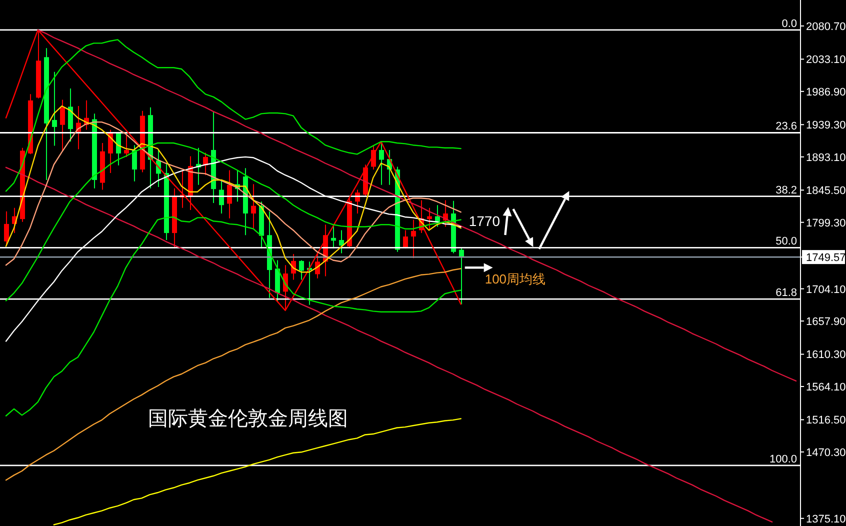 Image resolution: width=846 pixels, height=526 pixels. What do you see at coordinates (826, 355) in the screenshot?
I see `y-tick-label: 1610.30` at bounding box center [826, 355].